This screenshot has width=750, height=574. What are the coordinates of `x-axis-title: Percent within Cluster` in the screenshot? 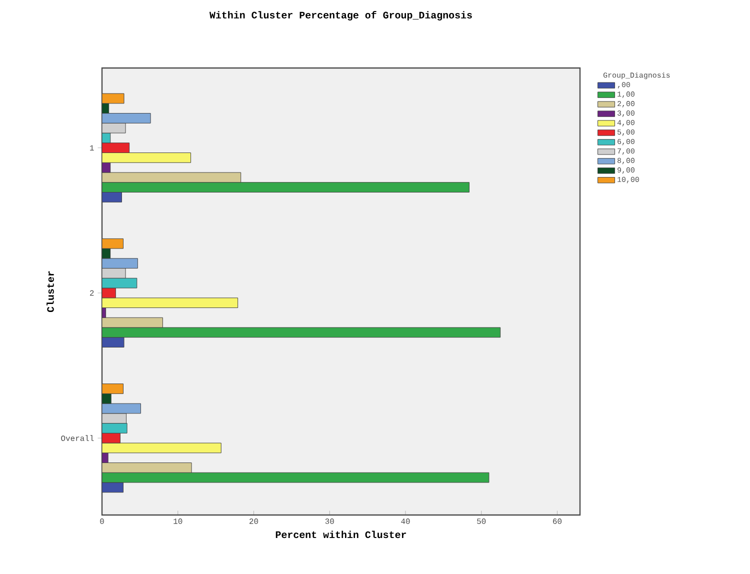 It's located at (341, 534).